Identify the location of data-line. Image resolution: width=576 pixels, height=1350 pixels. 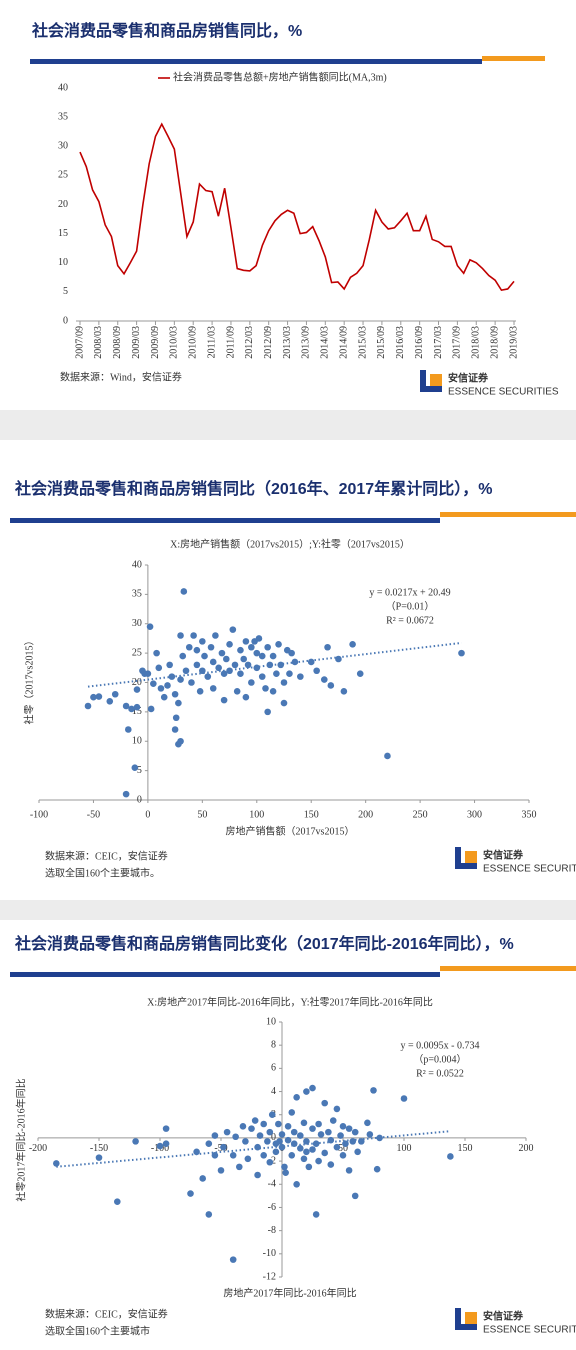
(297, 207).